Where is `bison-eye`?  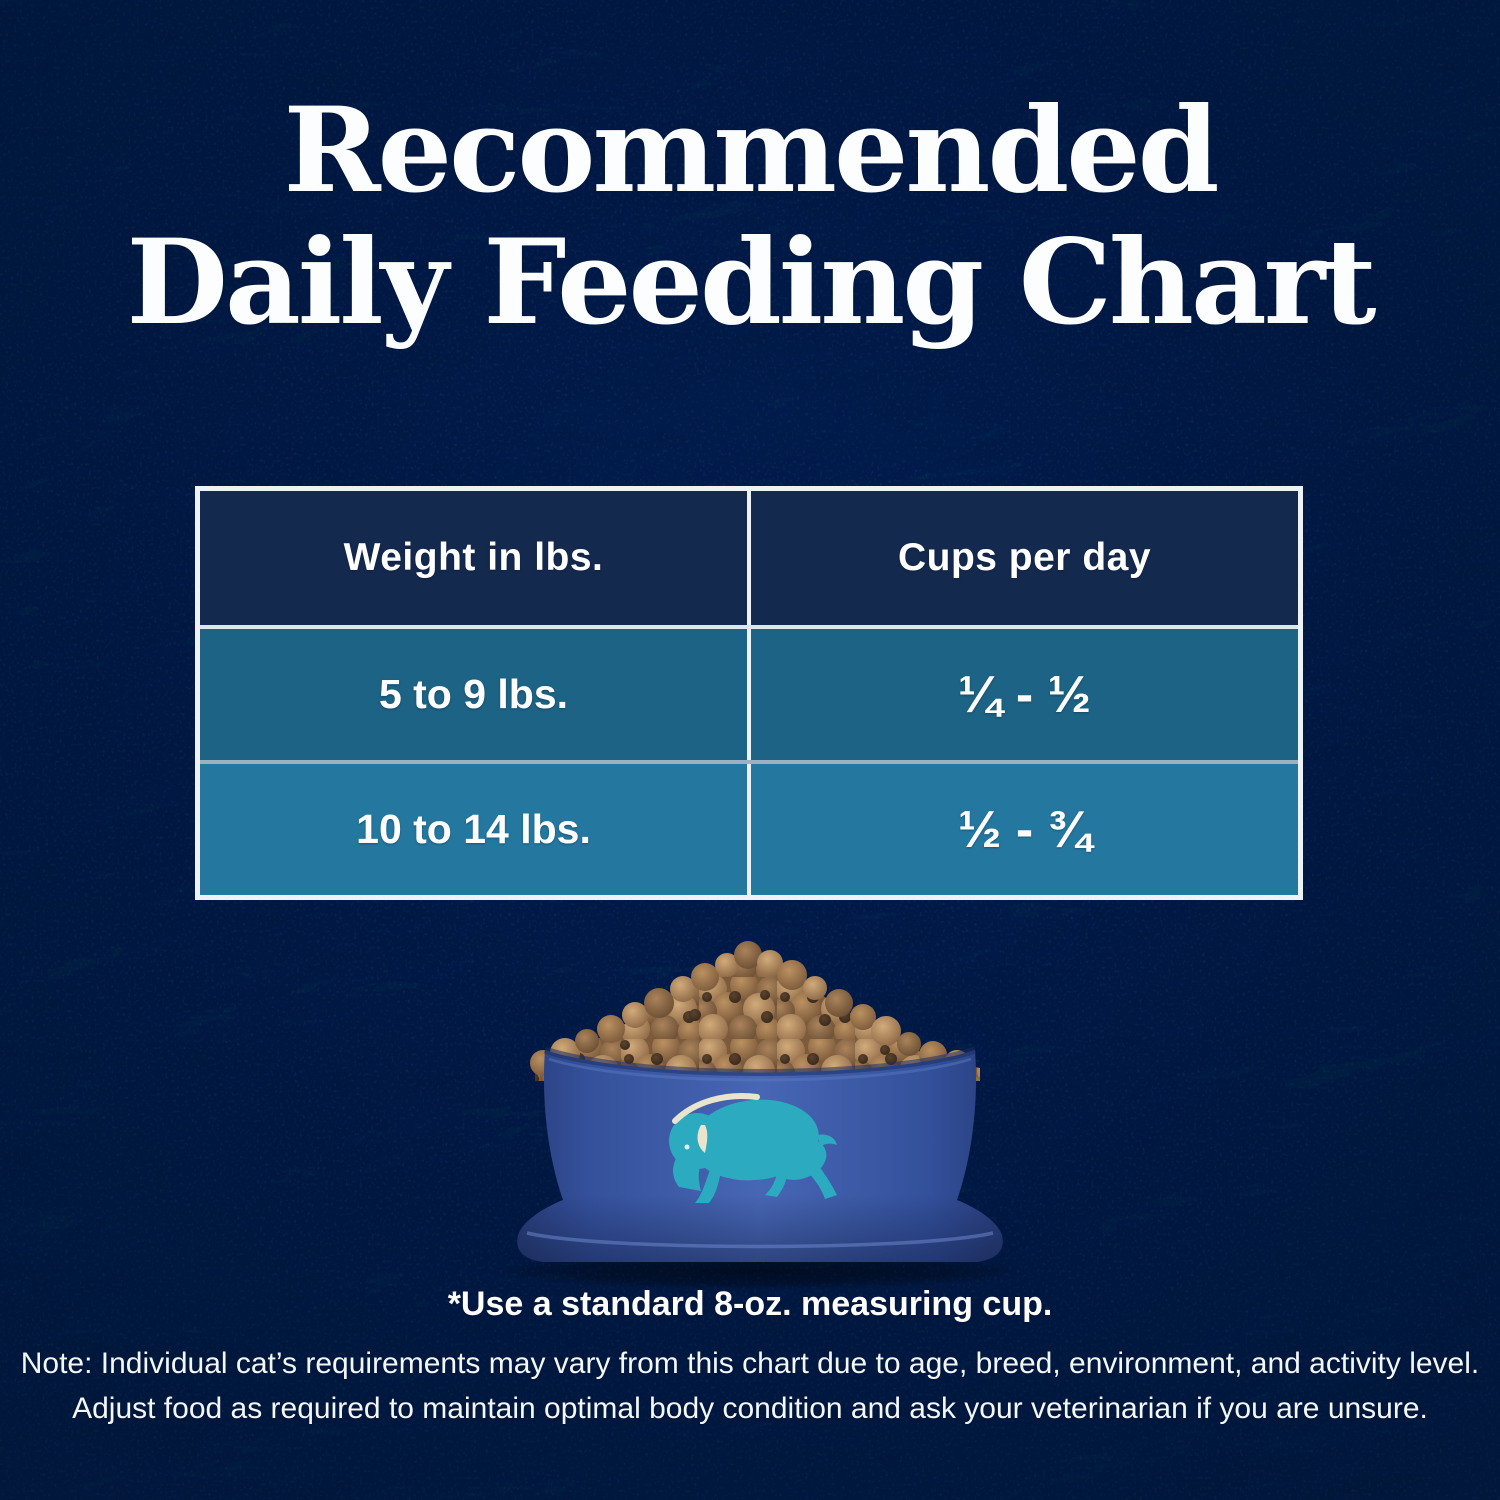 bison-eye is located at coordinates (687, 1147).